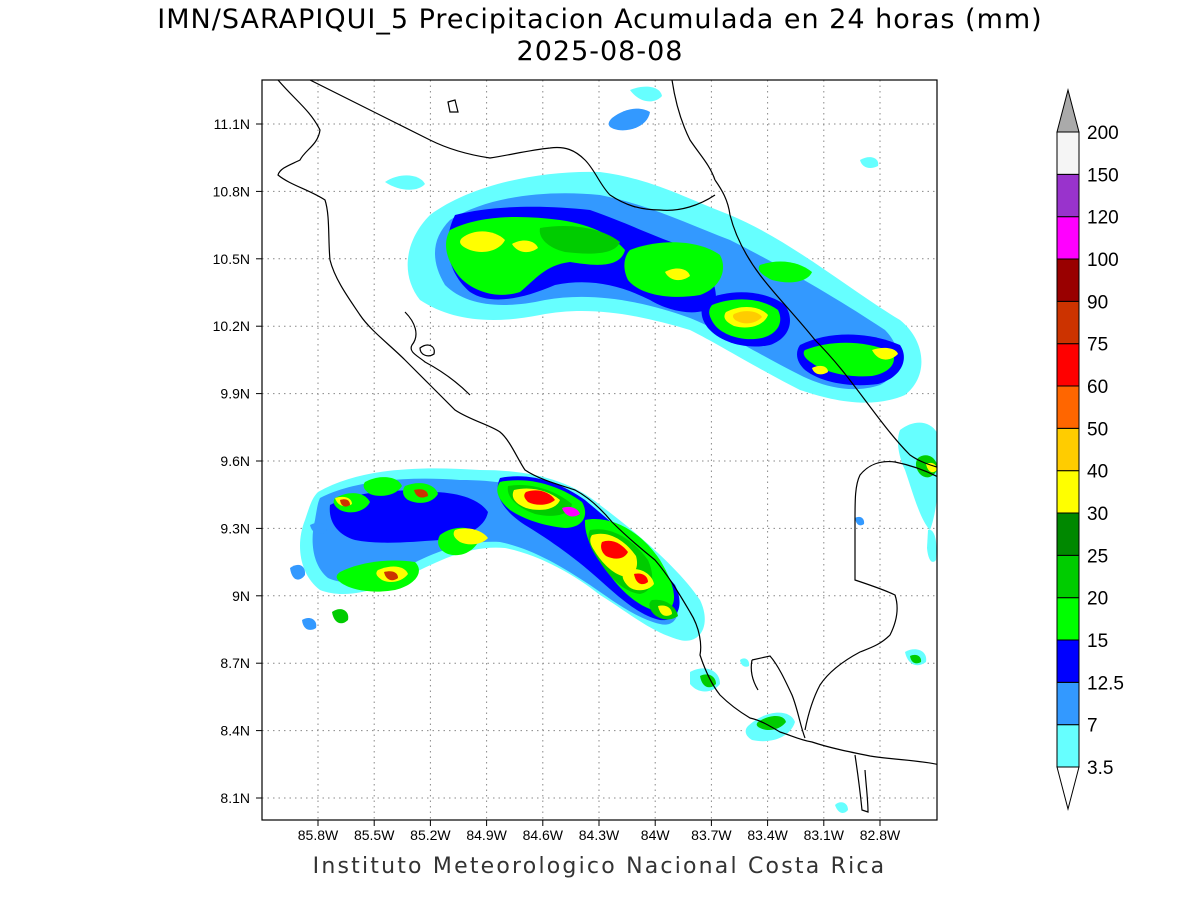 The image size is (1200, 900). I want to click on lon-tick-label: 84W, so click(656, 835).